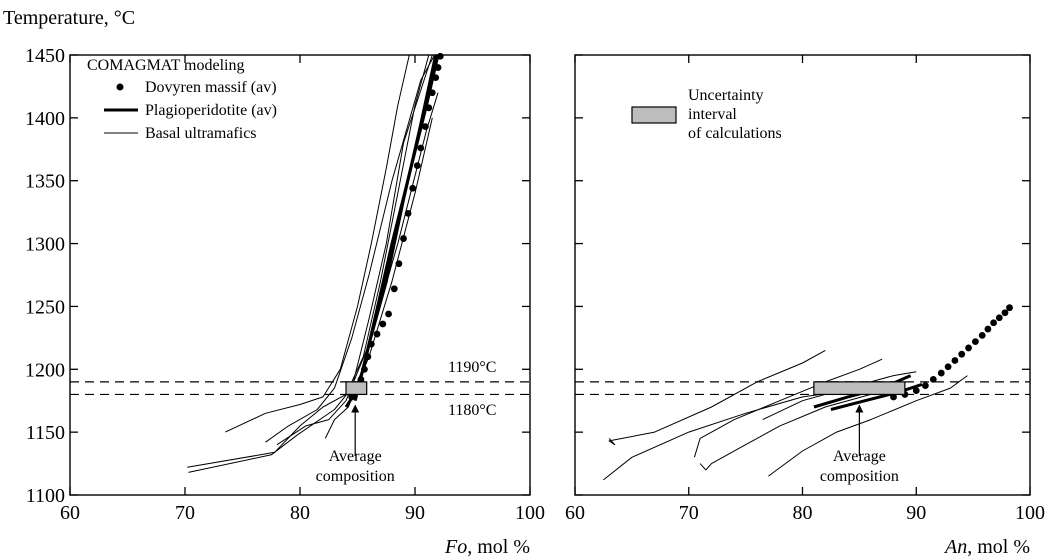  What do you see at coordinates (45, 370) in the screenshot?
I see `y-tick-label-2: 1200` at bounding box center [45, 370].